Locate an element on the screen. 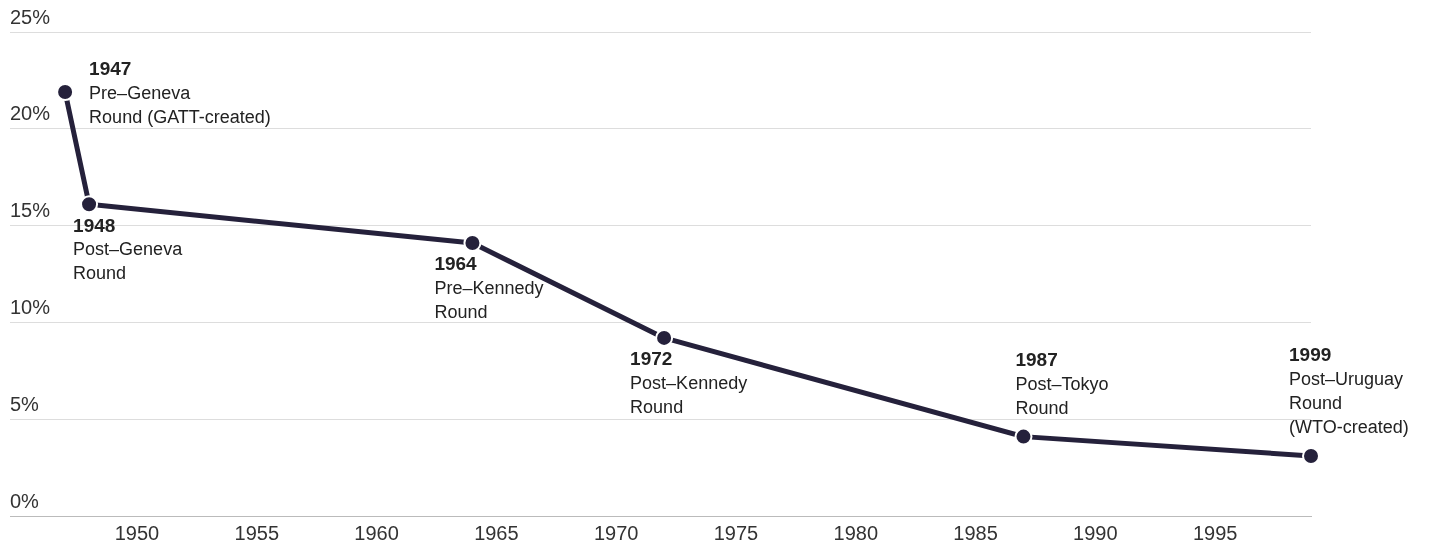 This screenshot has width=1431, height=556. x-tick-label: 1995 is located at coordinates (1215, 532).